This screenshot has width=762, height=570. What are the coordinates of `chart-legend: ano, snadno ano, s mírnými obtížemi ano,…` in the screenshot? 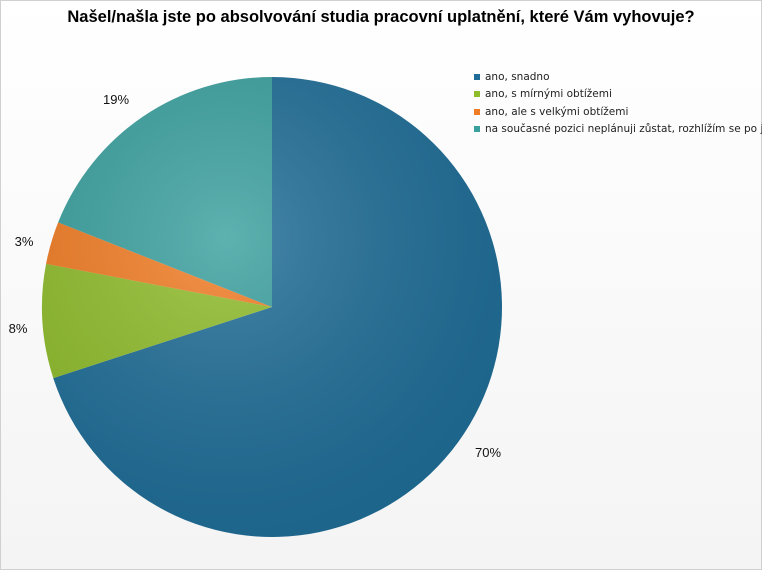 It's located at (618, 103).